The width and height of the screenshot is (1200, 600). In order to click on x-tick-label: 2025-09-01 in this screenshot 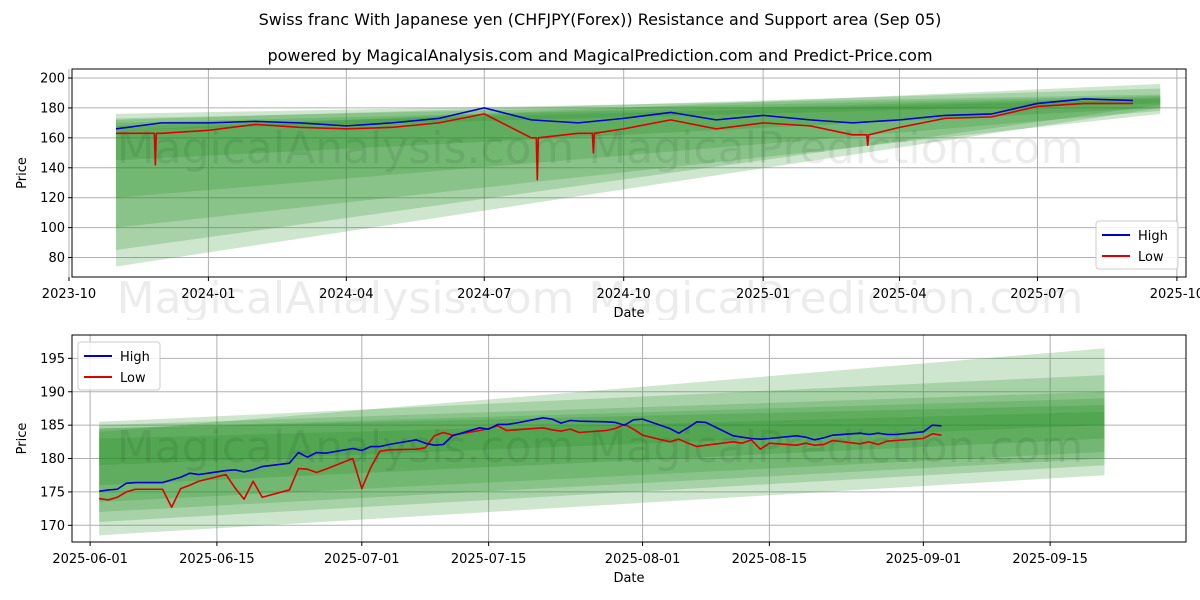, I will do `click(924, 559)`.